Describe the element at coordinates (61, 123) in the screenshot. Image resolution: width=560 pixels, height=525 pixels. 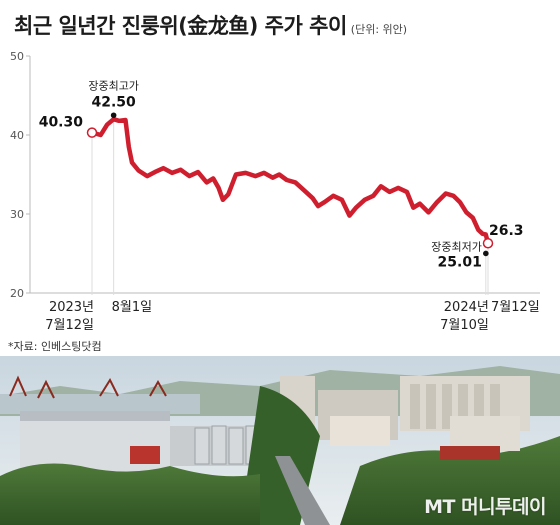
I see `start-value-label: 40.30` at that location.